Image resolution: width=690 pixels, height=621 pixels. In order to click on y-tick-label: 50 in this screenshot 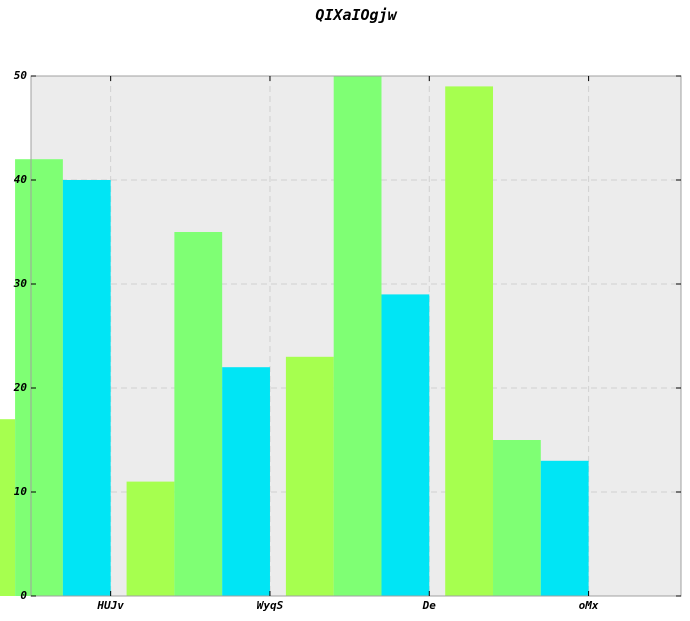, I will do `click(21, 75)`.